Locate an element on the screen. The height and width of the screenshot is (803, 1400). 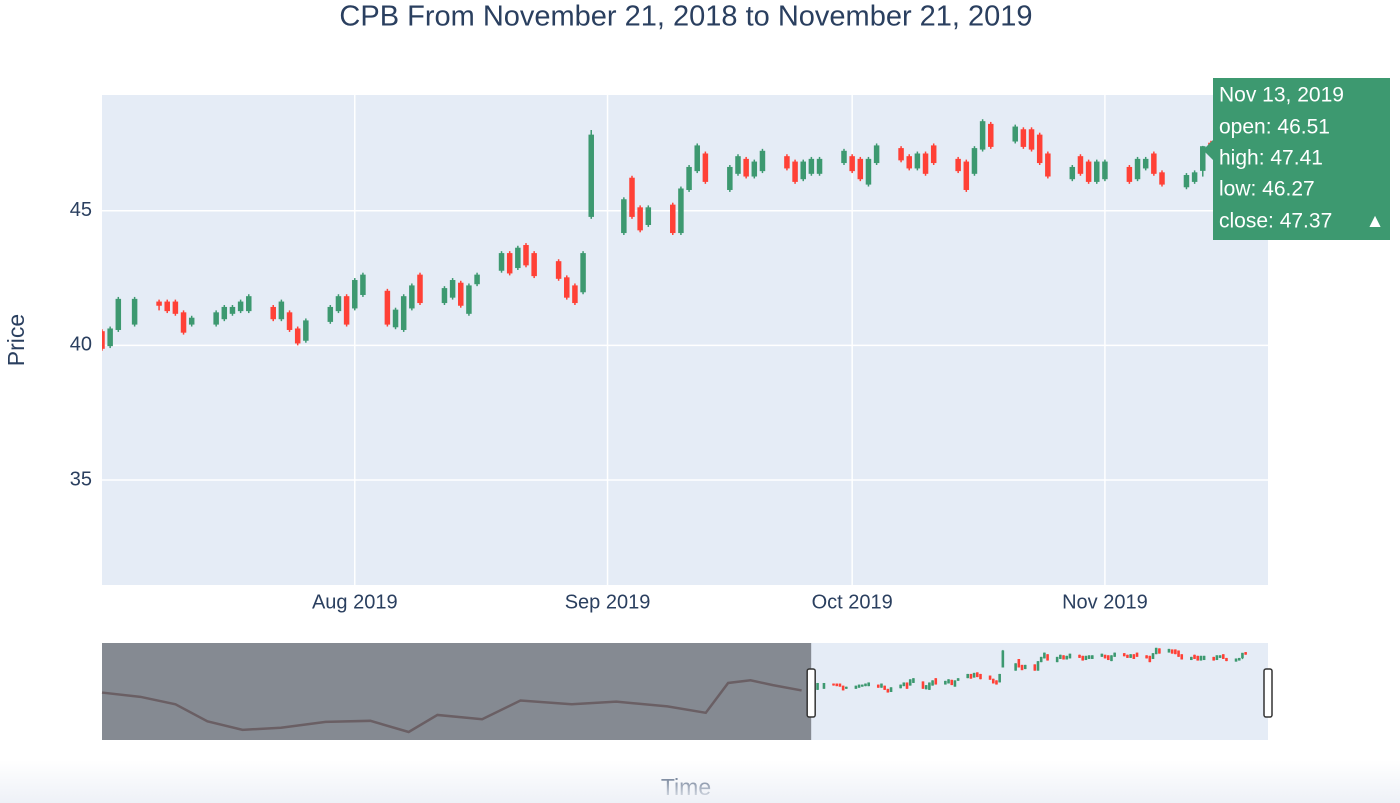
tooltip-line: close: 47.37 is located at coordinates (1275, 221).